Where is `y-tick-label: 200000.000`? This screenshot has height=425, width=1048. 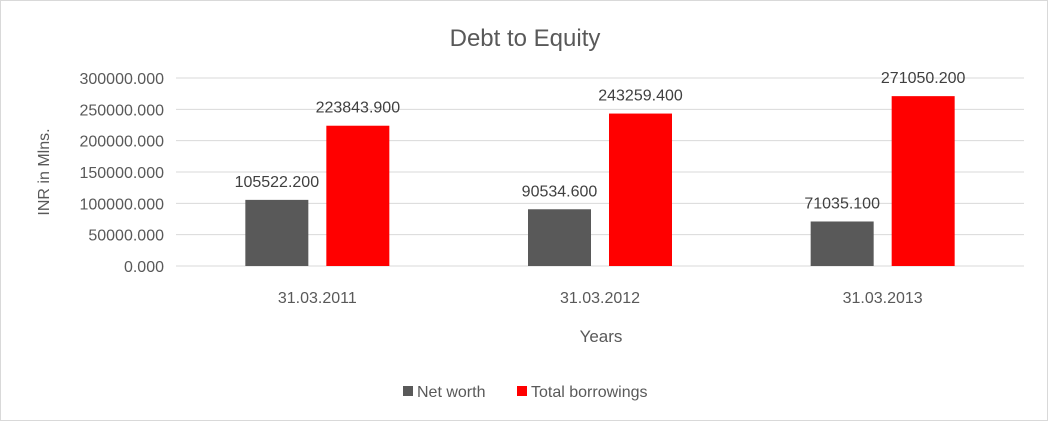 y-tick-label: 200000.000 is located at coordinates (121, 142).